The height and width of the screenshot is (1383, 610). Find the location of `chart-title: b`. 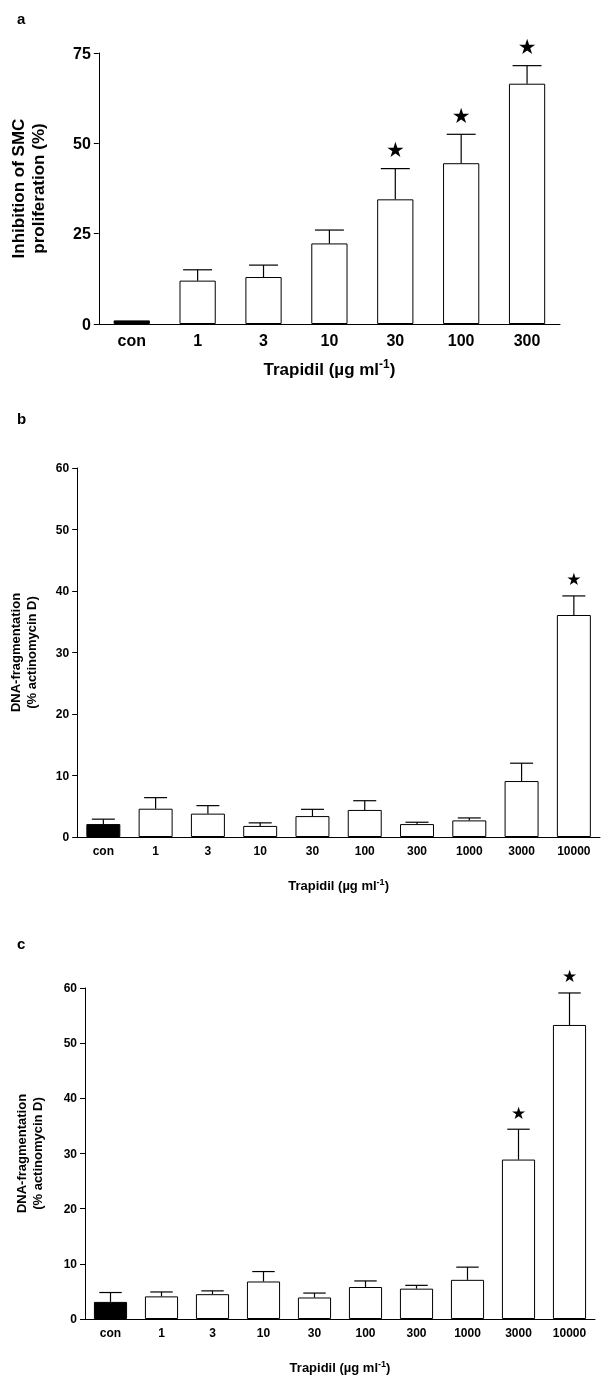

chart-title: b is located at coordinates (22, 418).